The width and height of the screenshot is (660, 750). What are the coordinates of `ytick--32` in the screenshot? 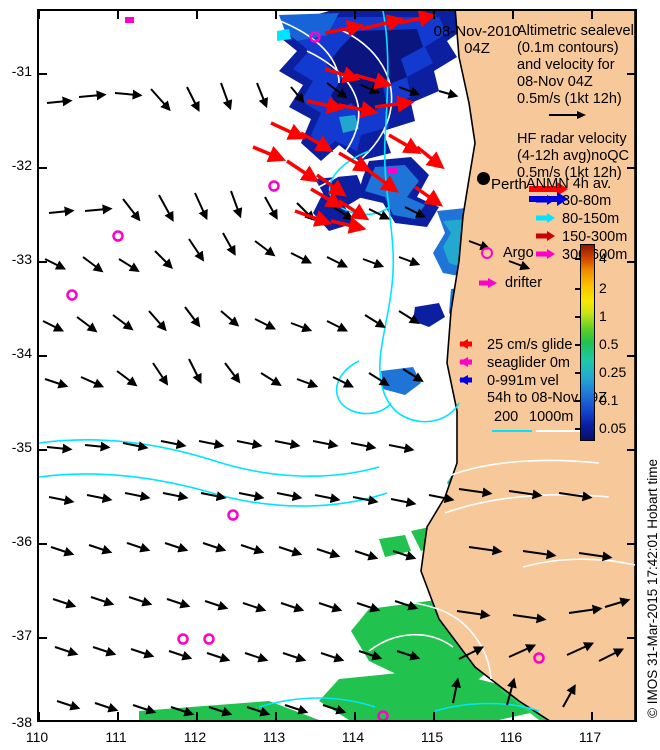 It's located at (43, 168).